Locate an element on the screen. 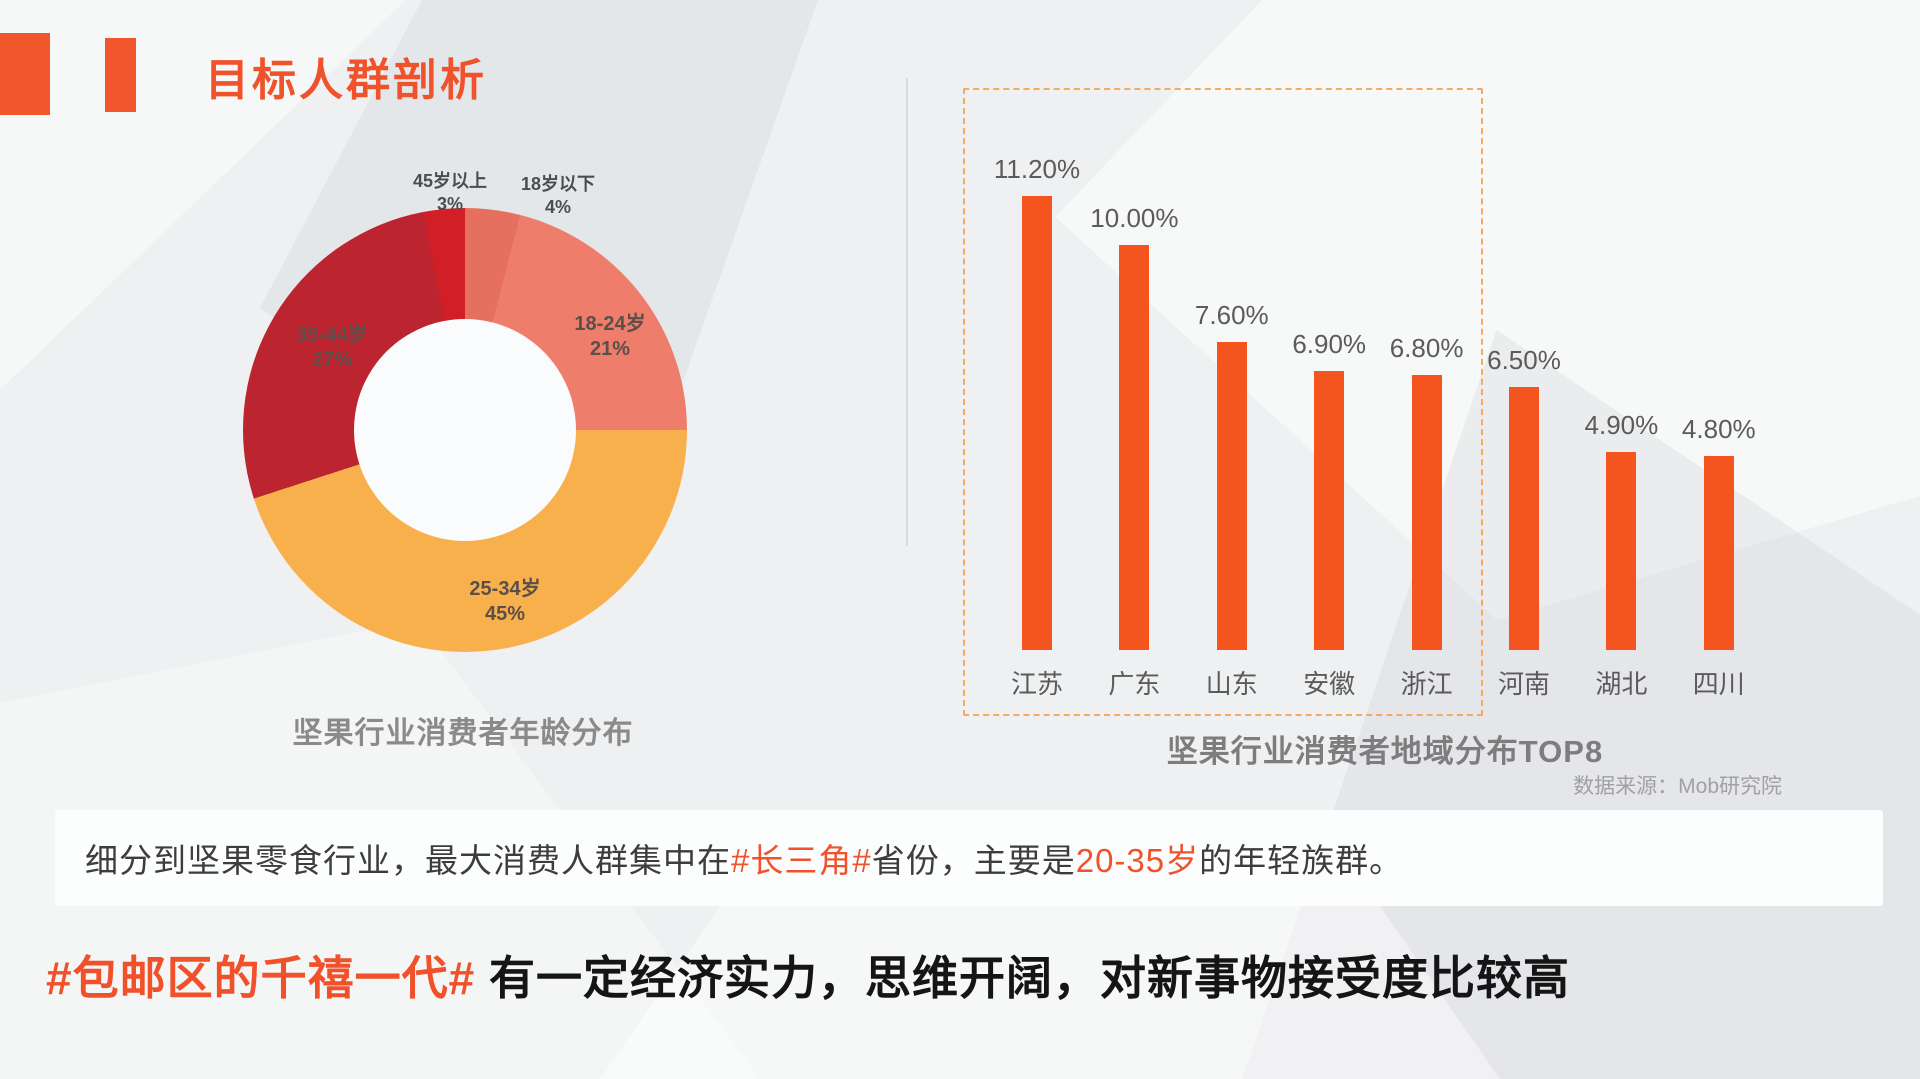  bar-山东 is located at coordinates (1231, 496).